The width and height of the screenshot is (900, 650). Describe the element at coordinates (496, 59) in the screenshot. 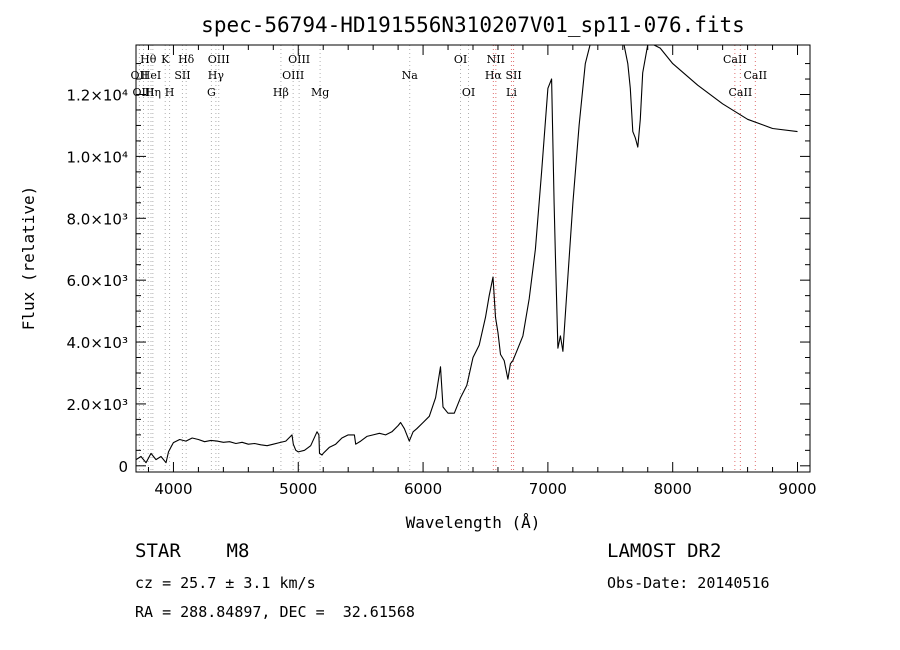

I see `spectral-line-label: NII` at that location.